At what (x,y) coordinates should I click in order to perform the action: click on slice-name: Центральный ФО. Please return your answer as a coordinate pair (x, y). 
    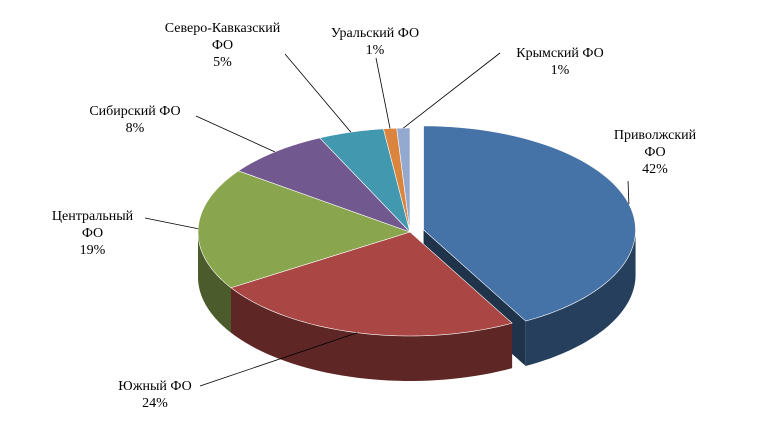
    Looking at the image, I should click on (92, 225).